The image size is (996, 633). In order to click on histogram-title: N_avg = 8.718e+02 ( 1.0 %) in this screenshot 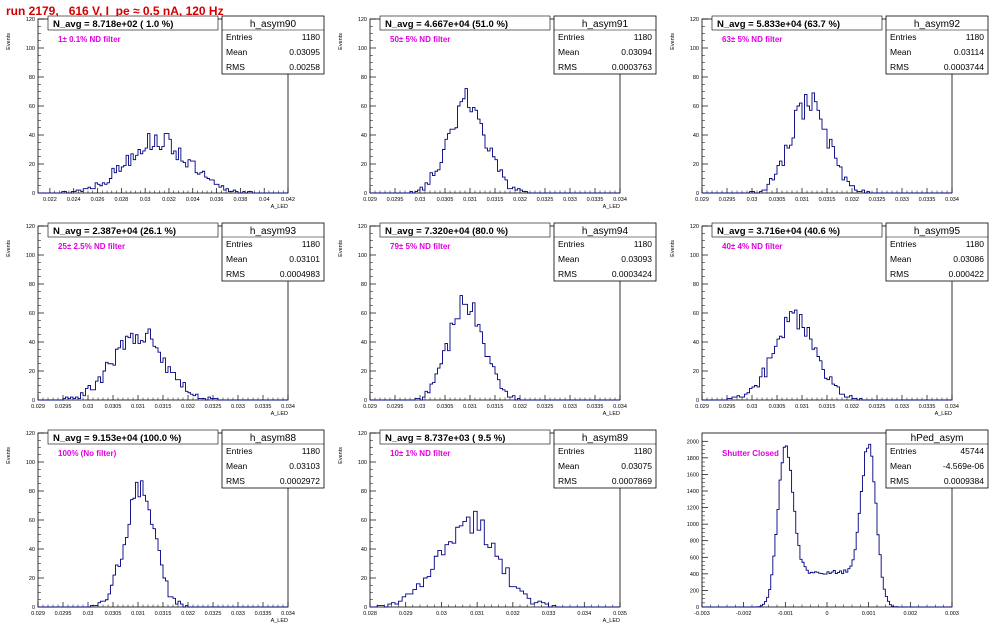, I will do `click(133, 23)`.